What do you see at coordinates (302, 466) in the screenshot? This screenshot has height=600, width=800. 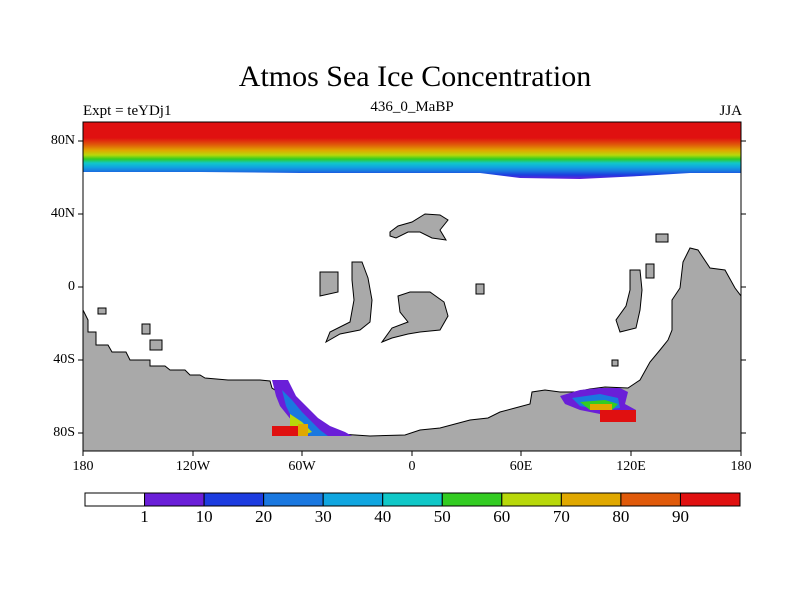 I see `lon-label-60w: 60W` at bounding box center [302, 466].